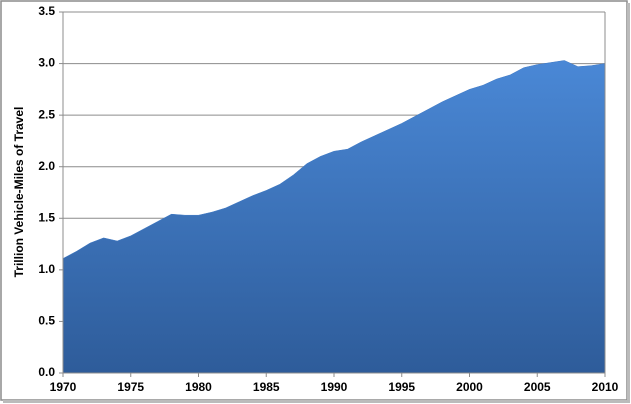 This screenshot has height=404, width=631. Describe the element at coordinates (46, 372) in the screenshot. I see `y-tick-label: 0.0` at that location.